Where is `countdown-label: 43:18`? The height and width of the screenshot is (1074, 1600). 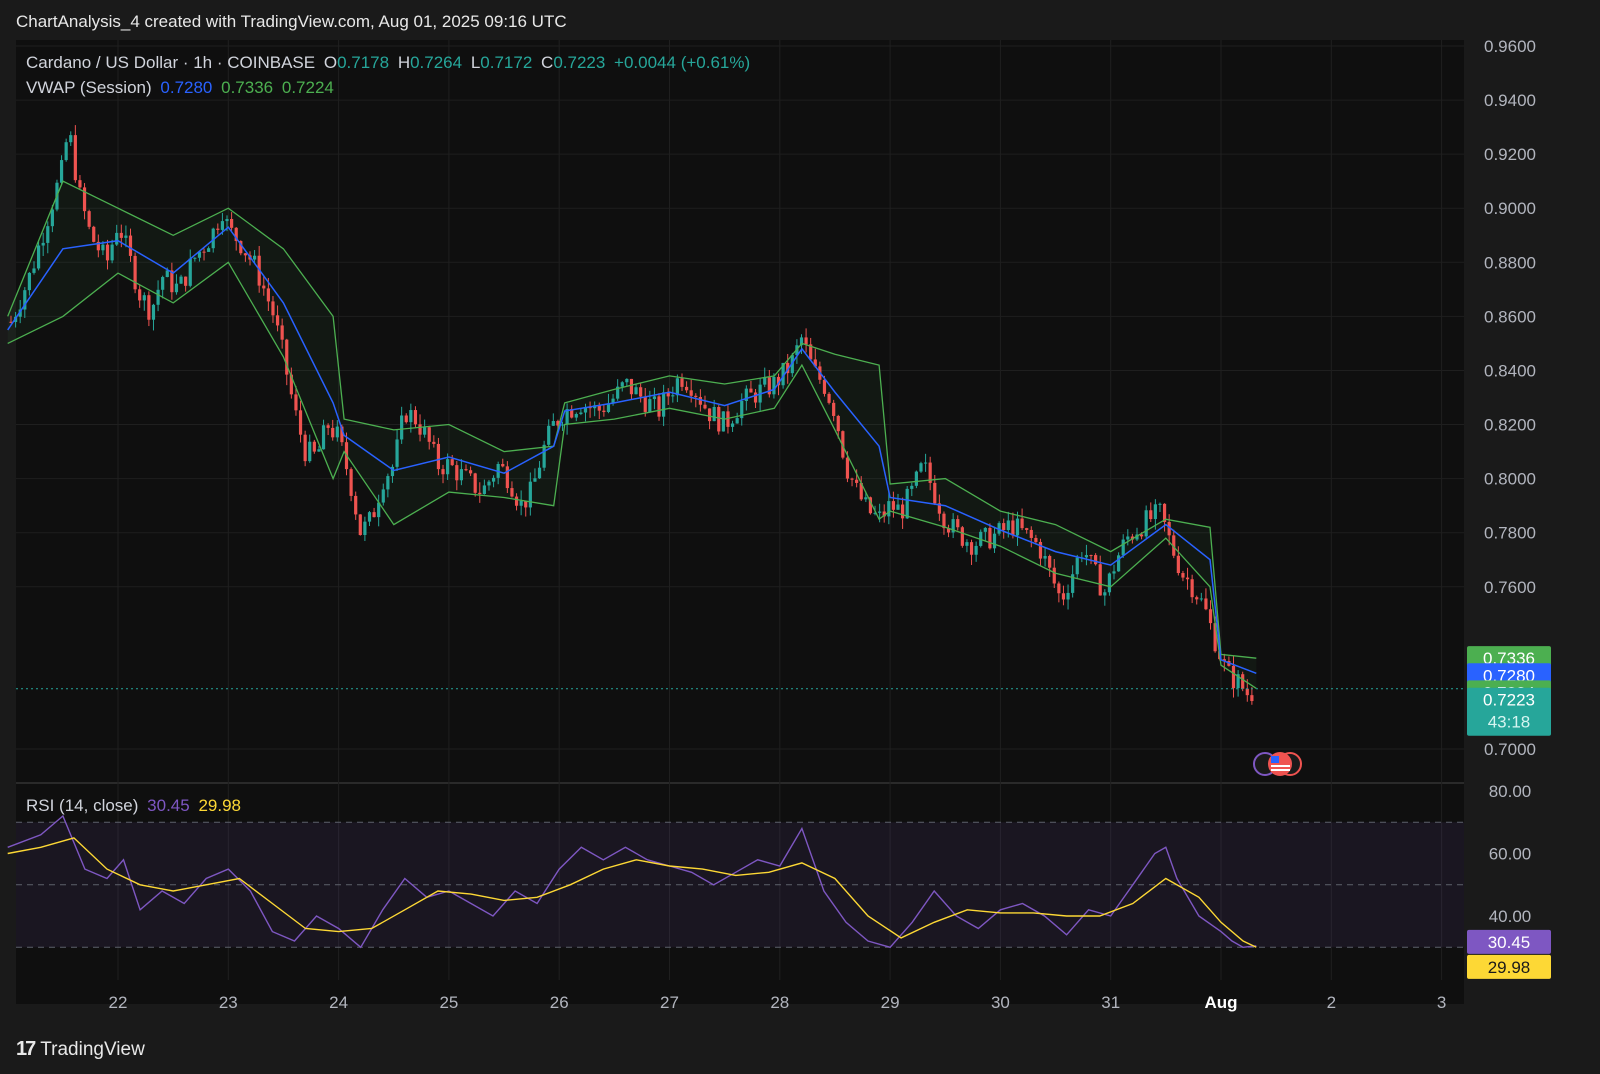
countdown-label: 43:18 is located at coordinates (1509, 722).